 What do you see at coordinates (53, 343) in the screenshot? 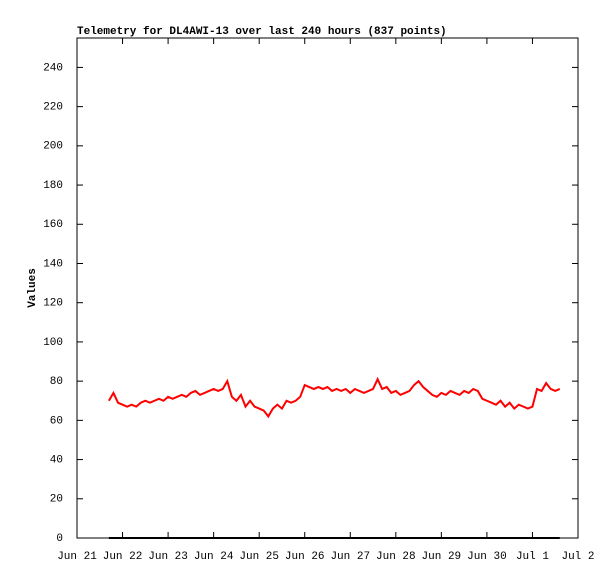
I see `y-tick-label: 100` at bounding box center [53, 343].